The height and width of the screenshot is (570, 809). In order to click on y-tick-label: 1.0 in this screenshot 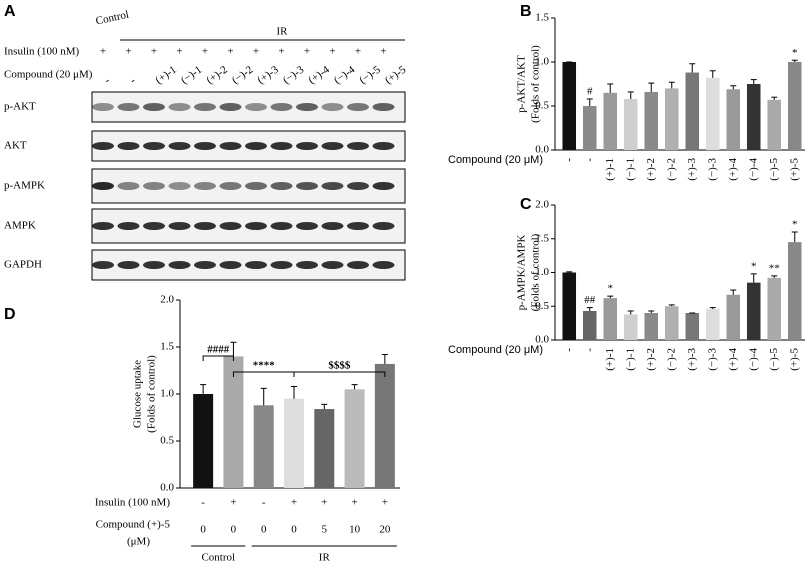, I will do `click(167, 394)`.